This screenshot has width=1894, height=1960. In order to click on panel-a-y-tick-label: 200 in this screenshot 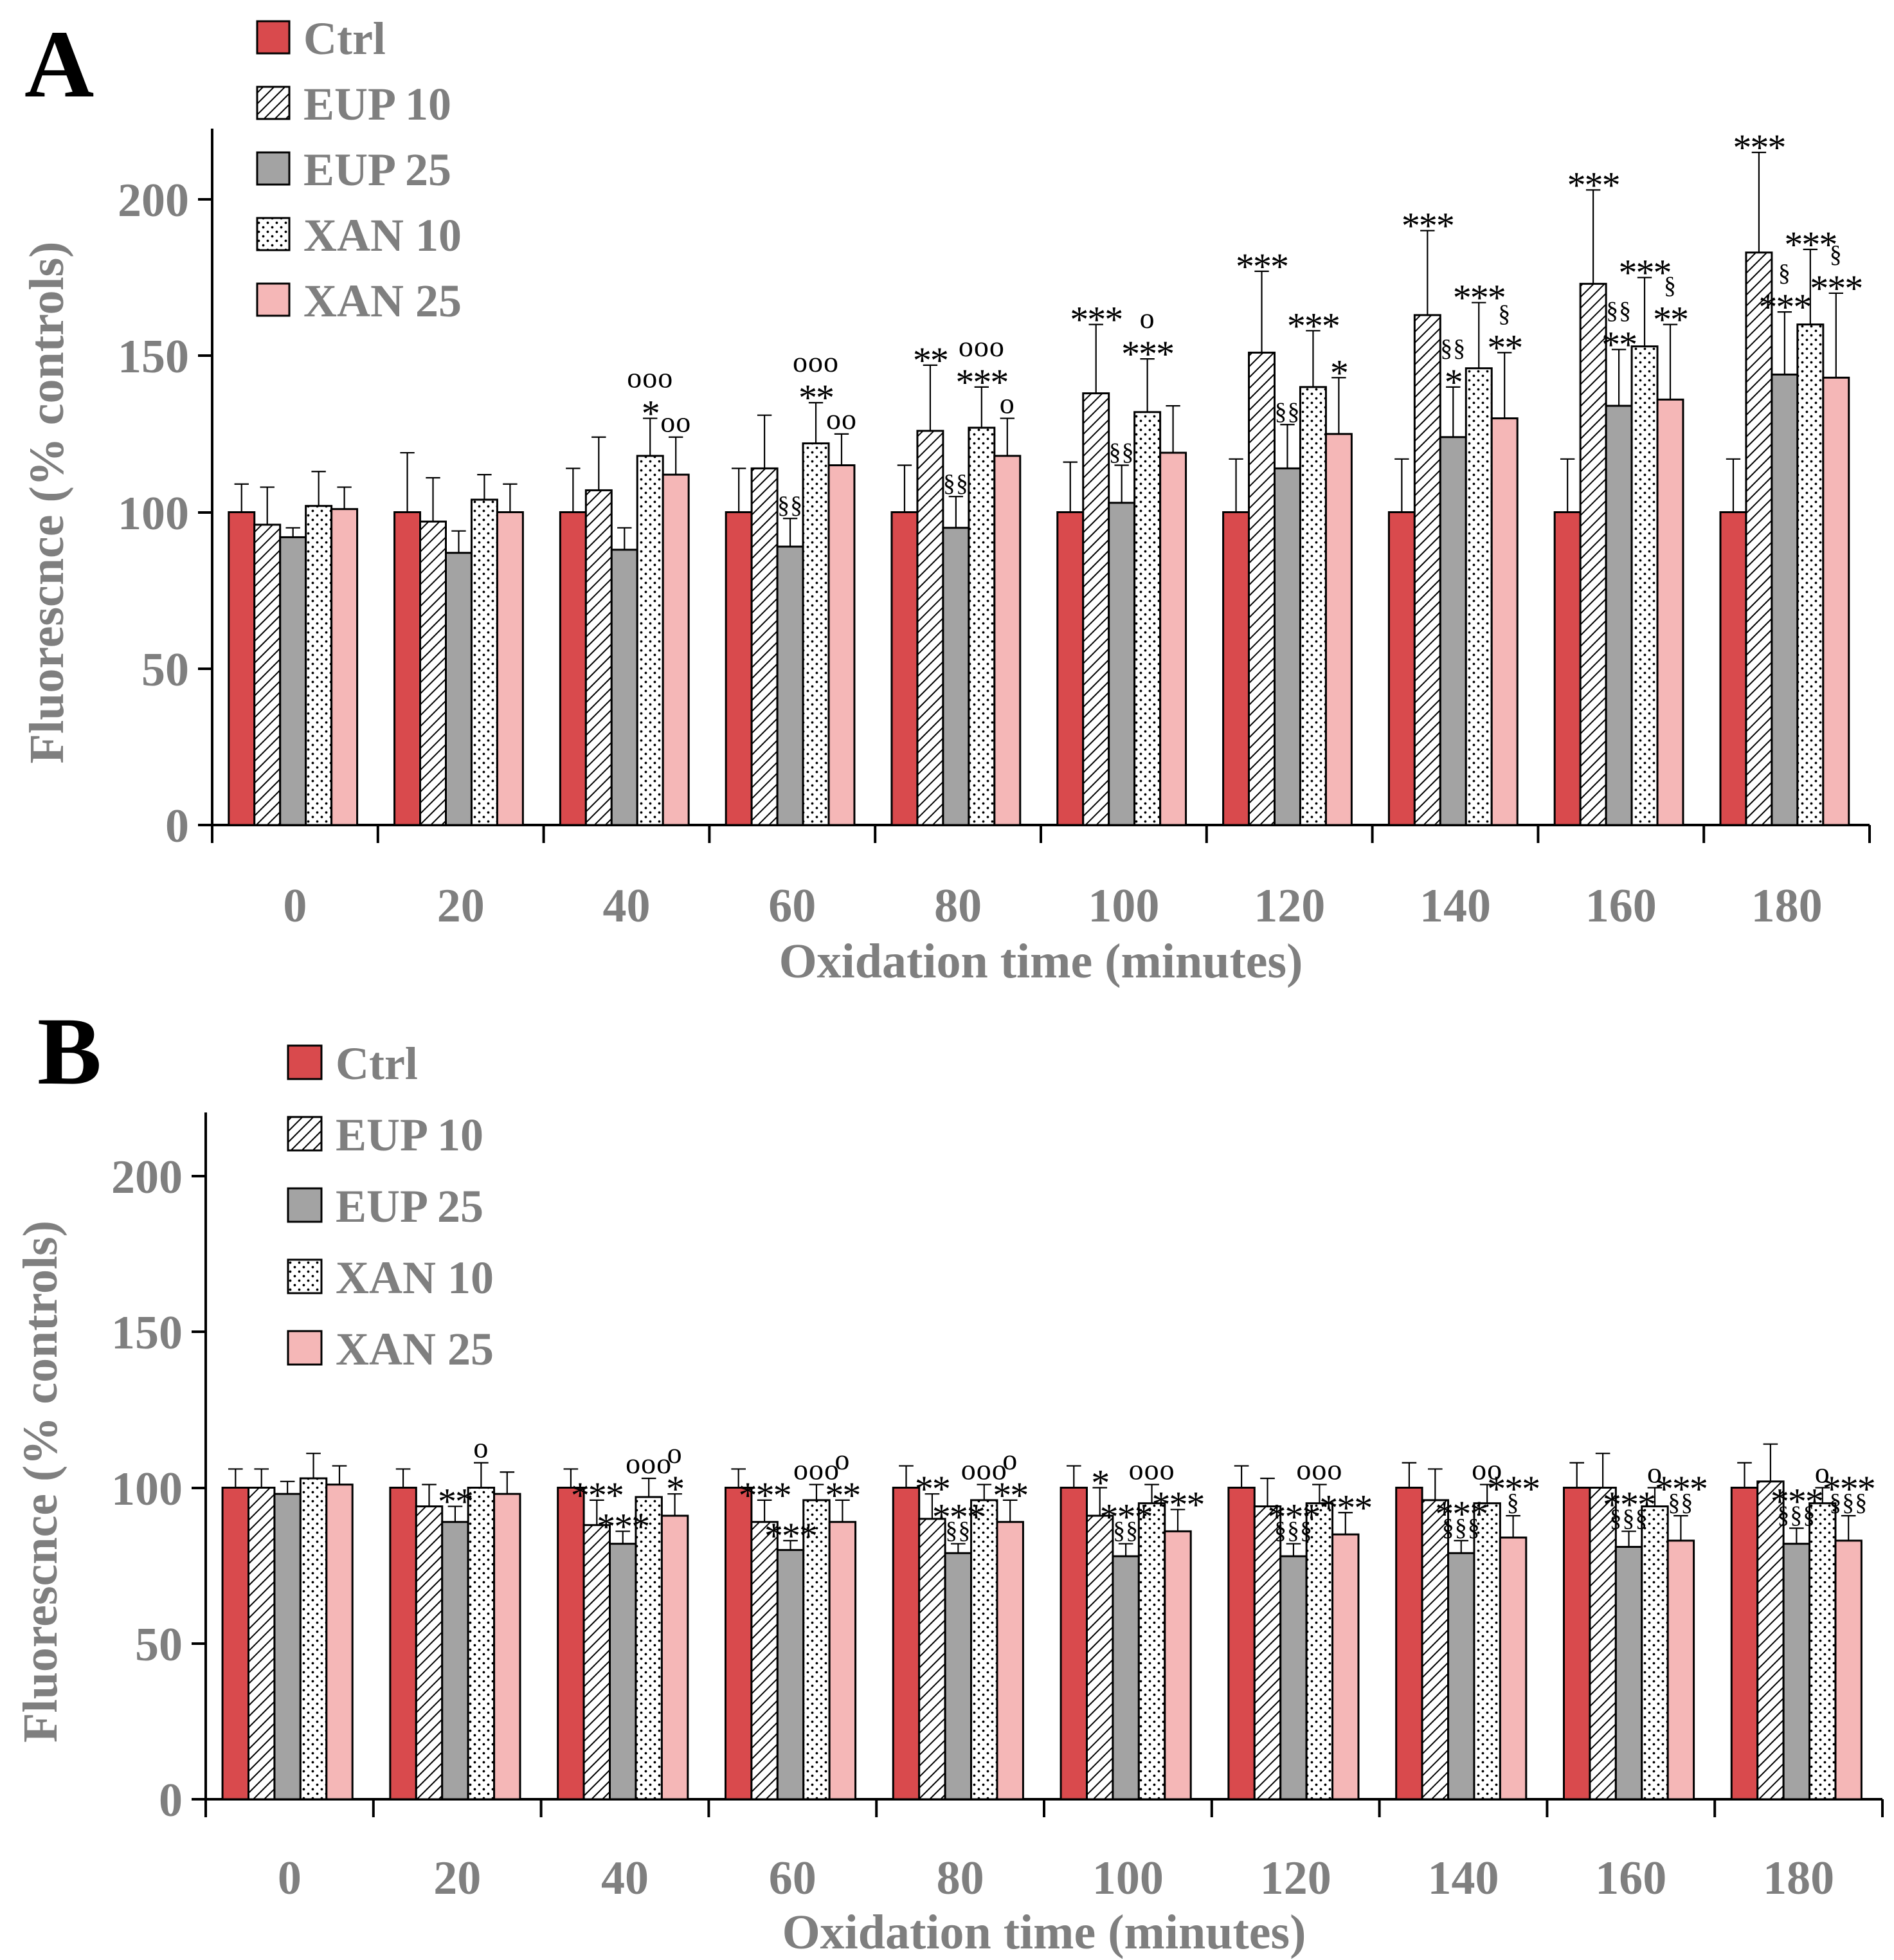, I will do `click(153, 200)`.